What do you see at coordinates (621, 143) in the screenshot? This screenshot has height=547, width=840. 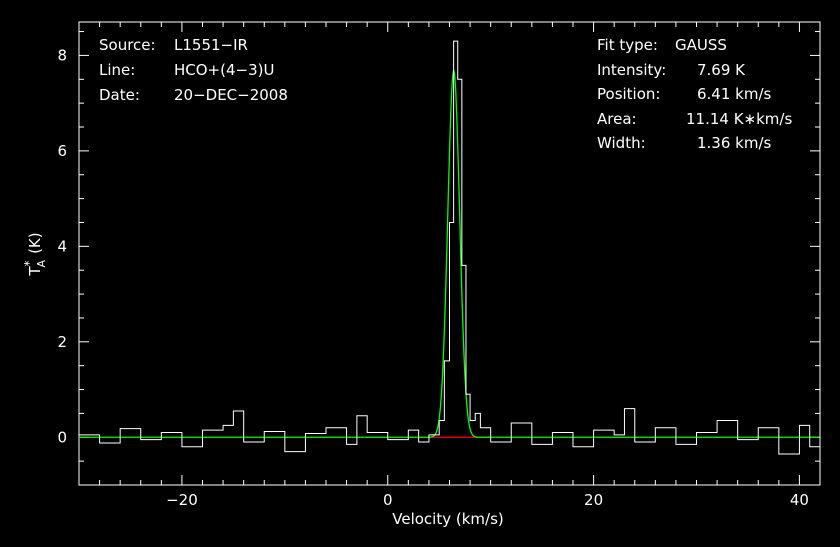 I see `width-label: Width:` at bounding box center [621, 143].